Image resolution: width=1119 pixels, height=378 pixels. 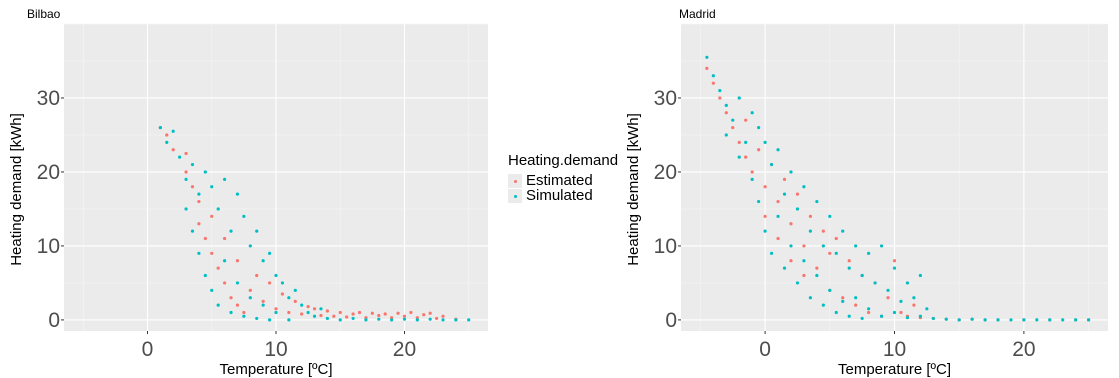 I want to click on tick-label-x: 10, so click(x=275, y=349).